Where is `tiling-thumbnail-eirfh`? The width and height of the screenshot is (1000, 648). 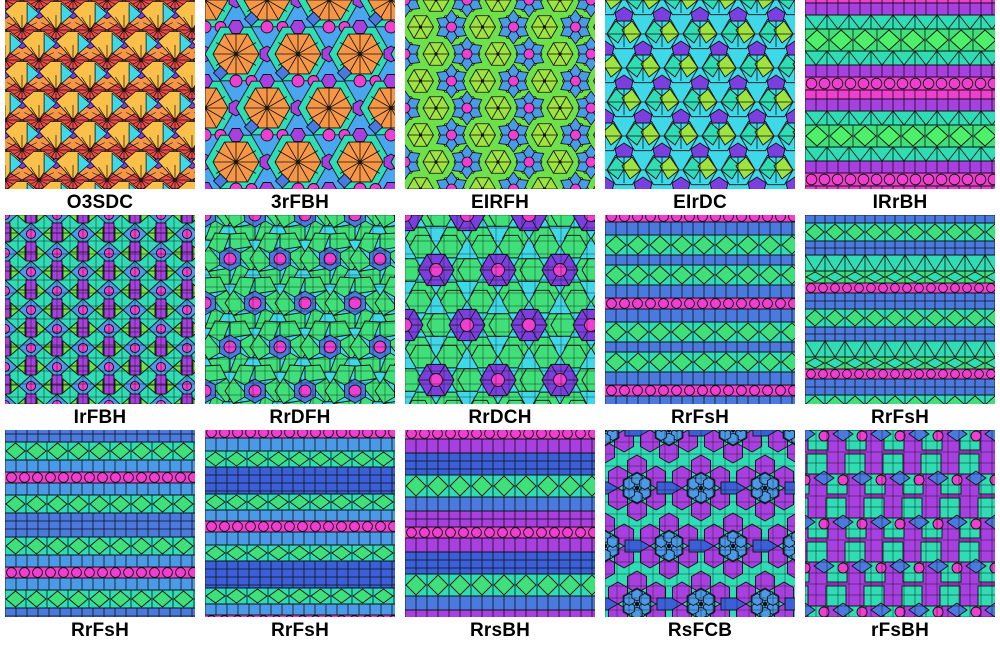
tiling-thumbnail-eirfh is located at coordinates (500, 94).